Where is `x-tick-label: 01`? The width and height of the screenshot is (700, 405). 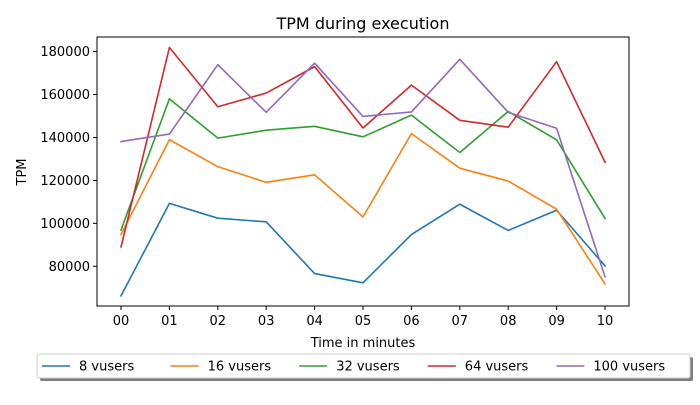
x-tick-label: 01 is located at coordinates (169, 321).